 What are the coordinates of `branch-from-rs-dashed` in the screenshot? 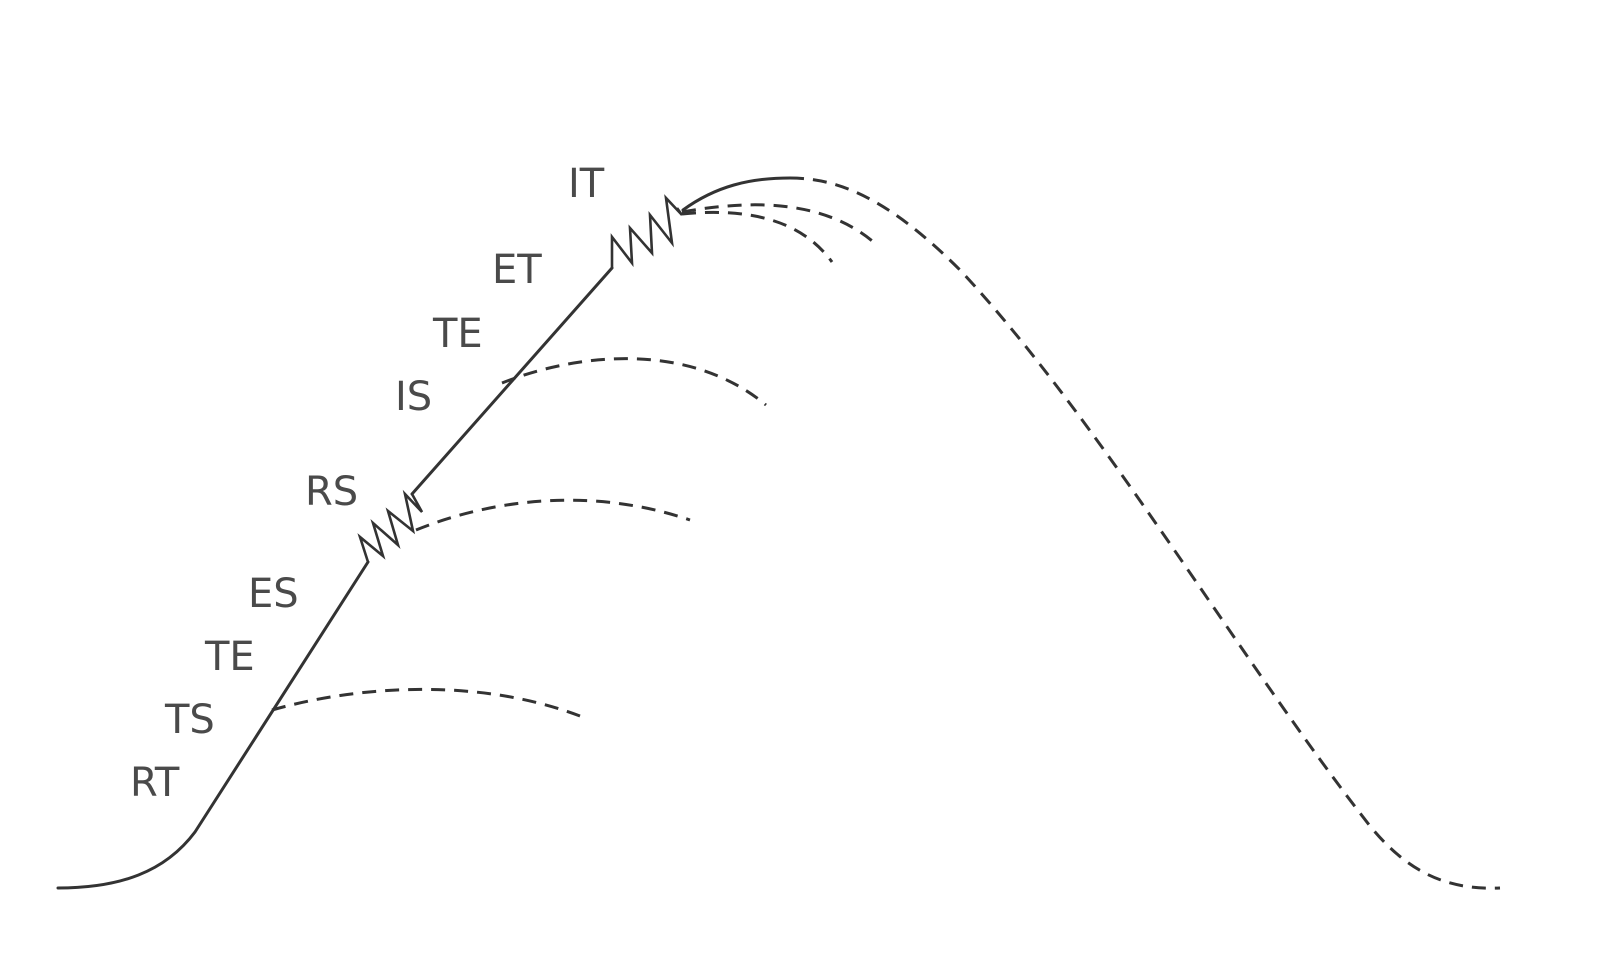 It's located at (553, 515).